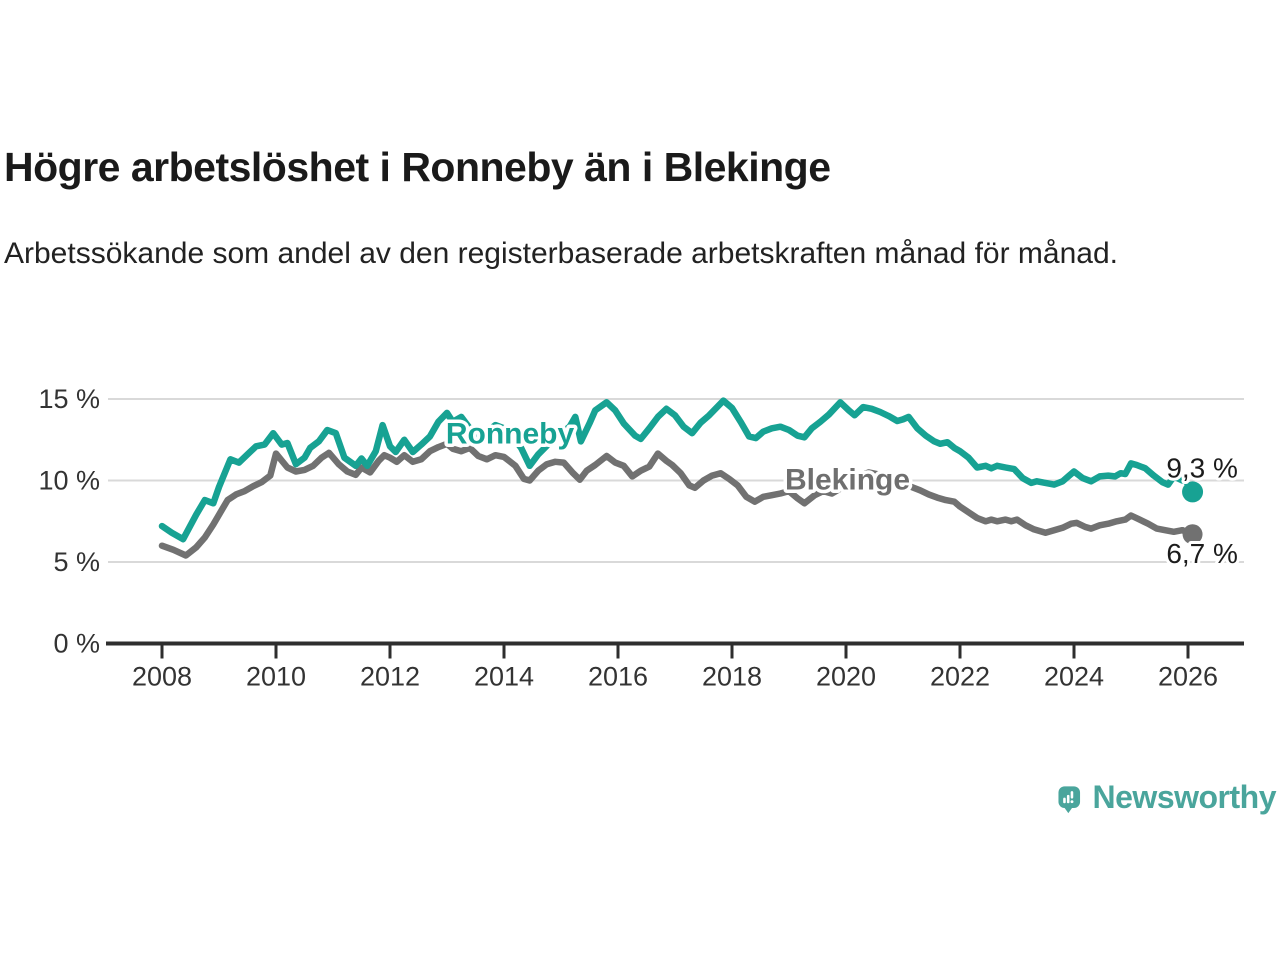 Image resolution: width=1280 pixels, height=960 pixels. What do you see at coordinates (1069, 800) in the screenshot?
I see `newsworthy-bubble-barchart-icon` at bounding box center [1069, 800].